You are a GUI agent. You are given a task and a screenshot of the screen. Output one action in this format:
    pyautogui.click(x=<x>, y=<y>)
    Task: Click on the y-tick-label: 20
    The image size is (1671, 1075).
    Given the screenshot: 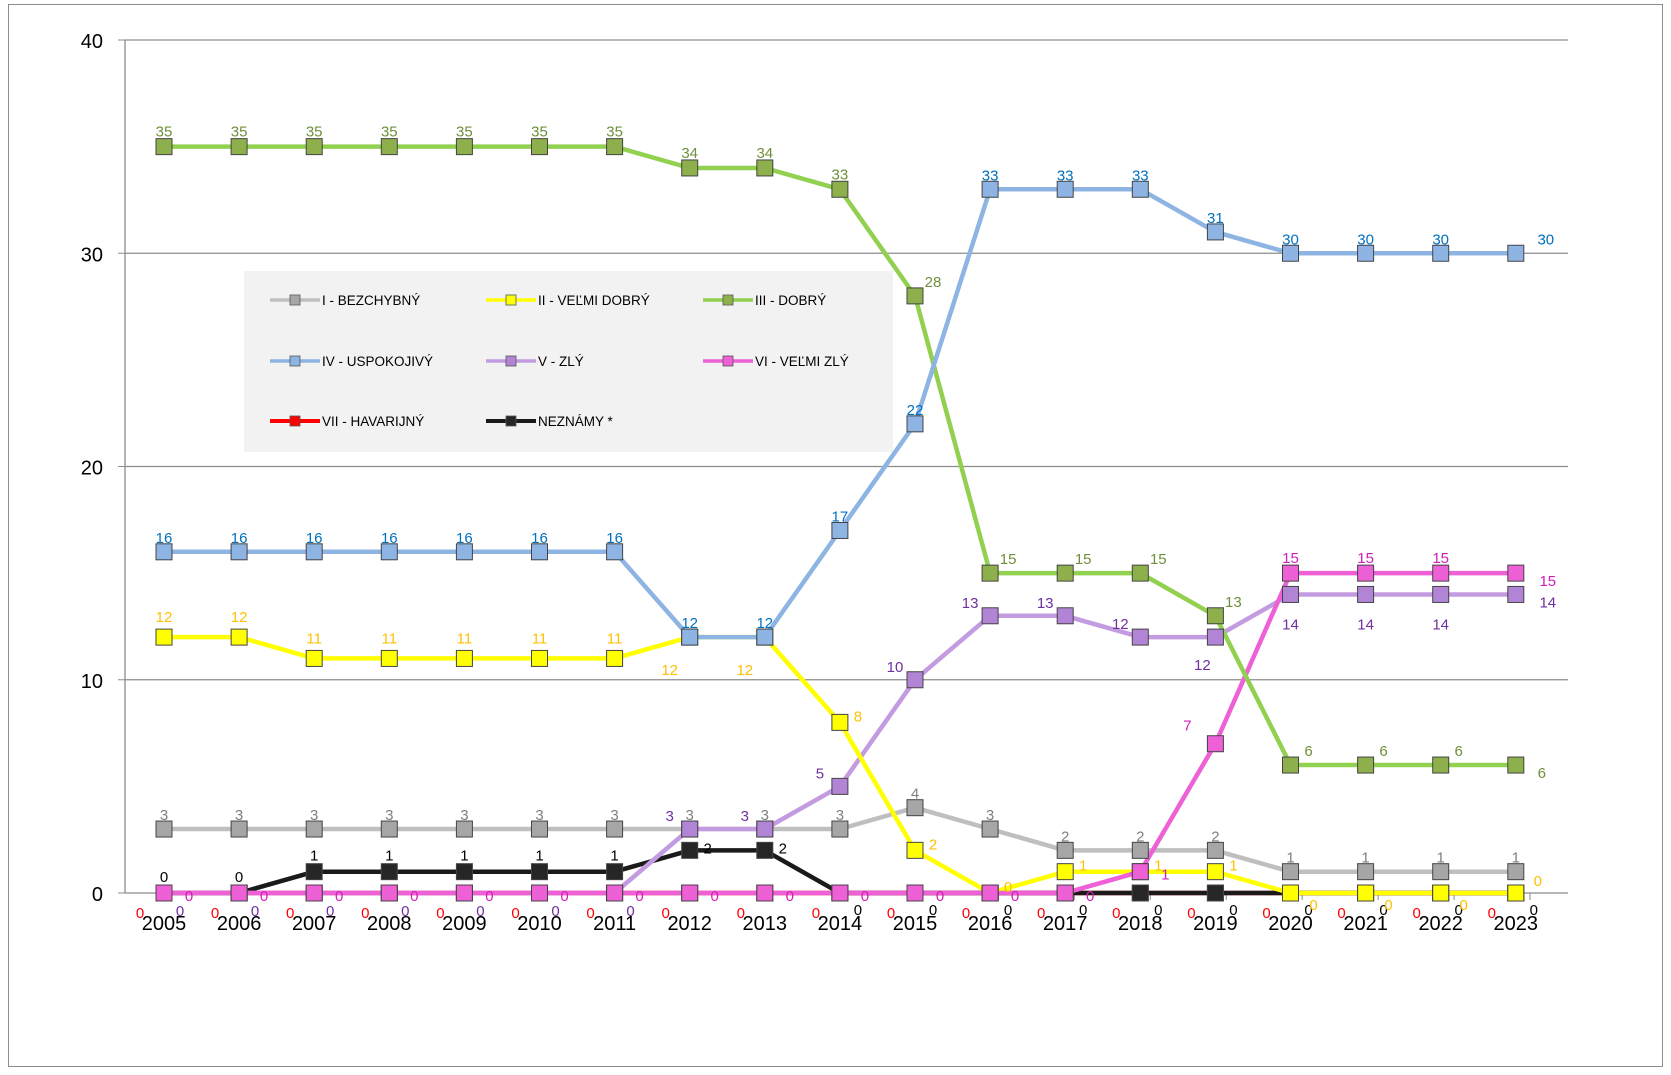 What is the action you would take?
    pyautogui.click(x=92, y=469)
    